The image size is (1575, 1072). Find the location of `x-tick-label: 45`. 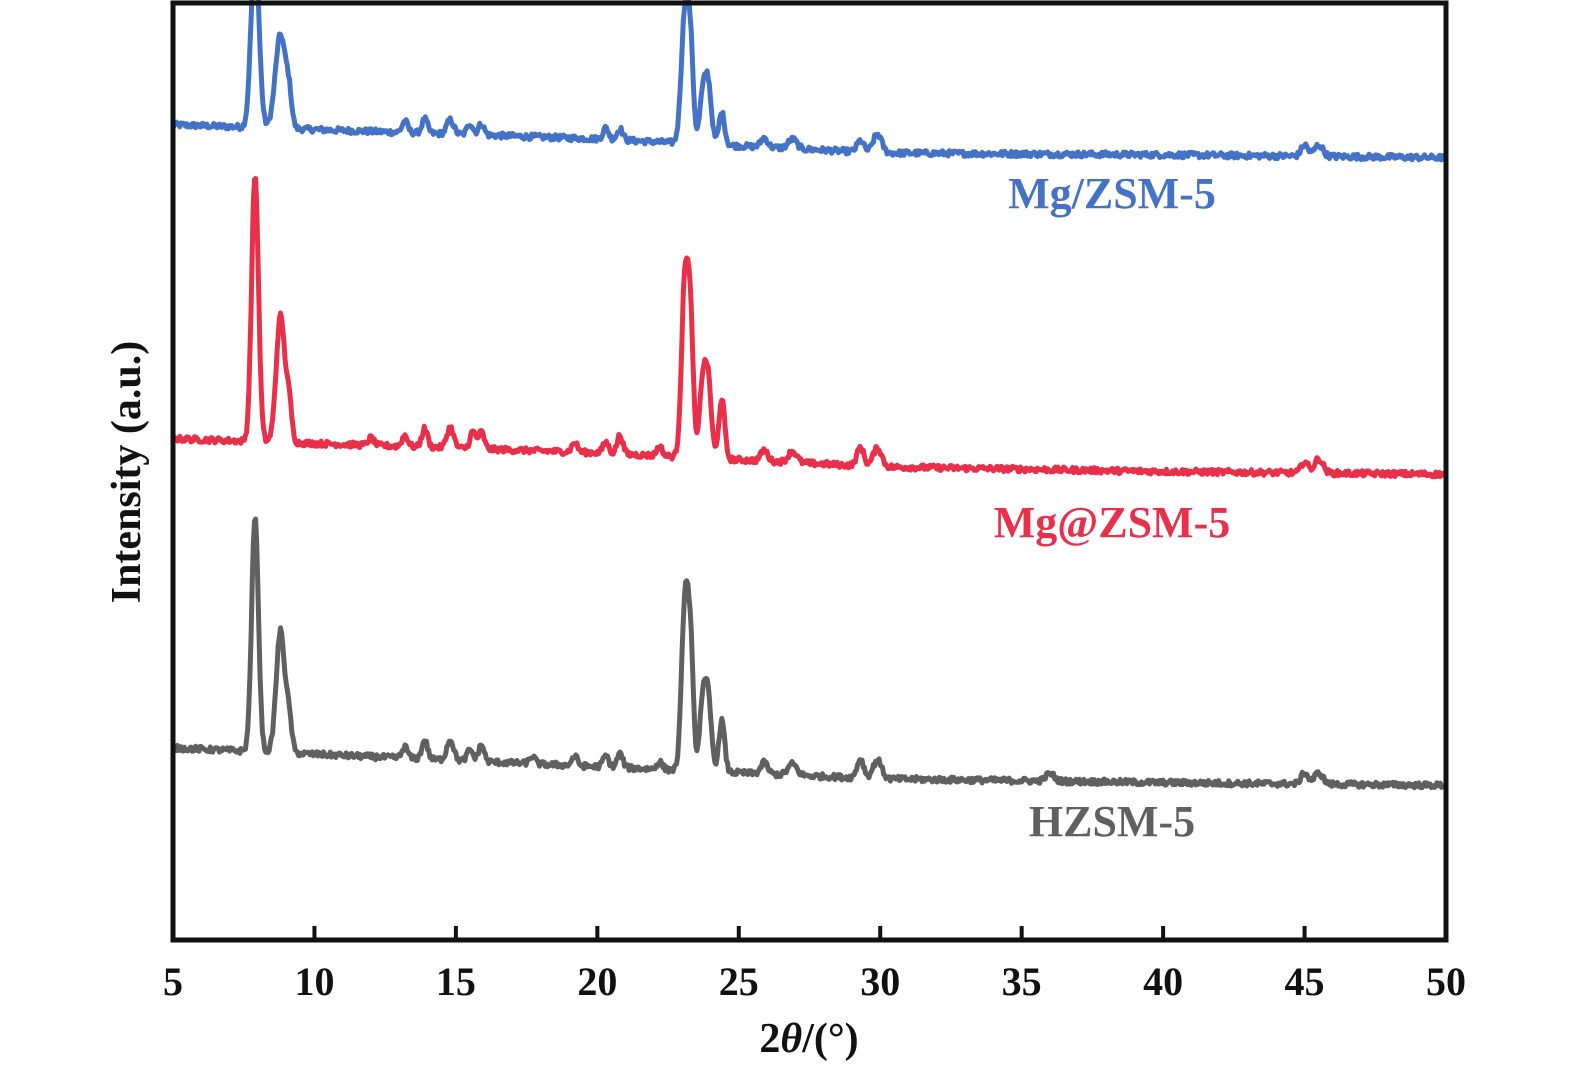

x-tick-label: 45 is located at coordinates (1305, 981).